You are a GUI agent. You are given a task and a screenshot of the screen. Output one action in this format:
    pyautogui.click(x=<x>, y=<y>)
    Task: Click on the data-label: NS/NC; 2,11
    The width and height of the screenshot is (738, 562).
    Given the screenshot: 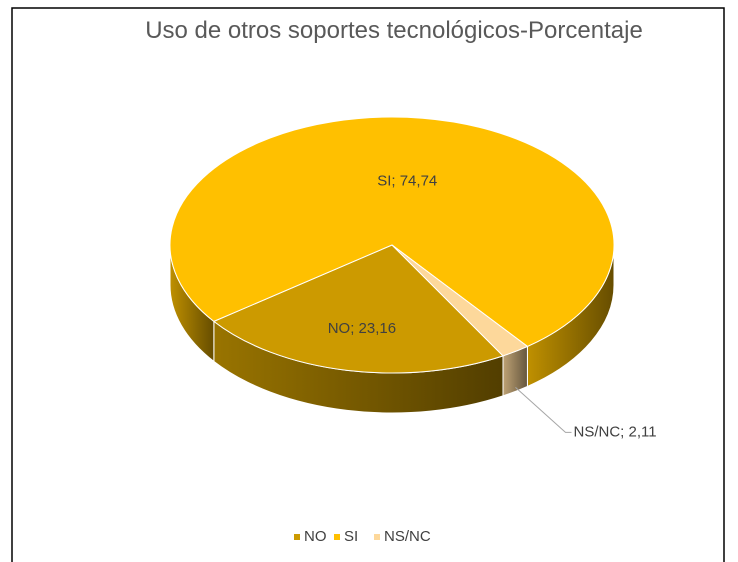 What is the action you would take?
    pyautogui.click(x=614, y=431)
    